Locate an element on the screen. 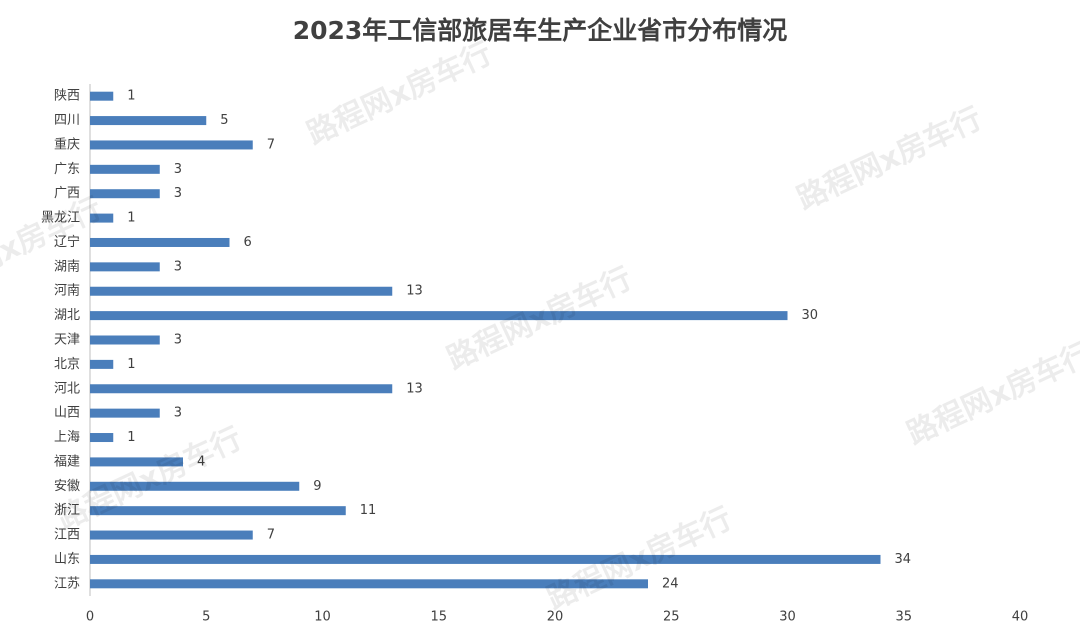  y-tick-label: 广西 is located at coordinates (67, 193).